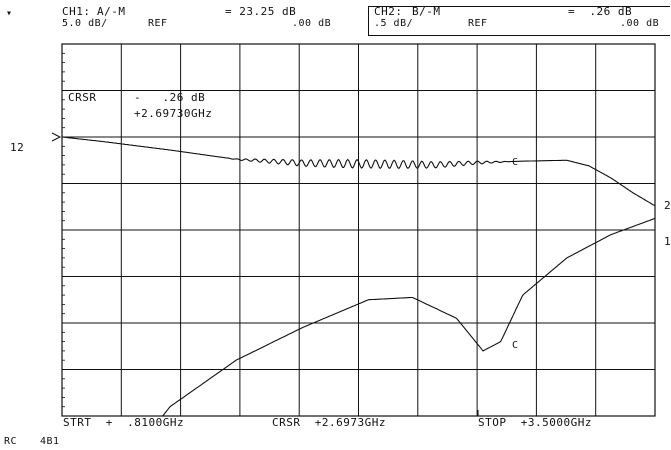 The width and height of the screenshot is (671, 450). I want to click on ch2-scale: .5 dB/, so click(394, 23).